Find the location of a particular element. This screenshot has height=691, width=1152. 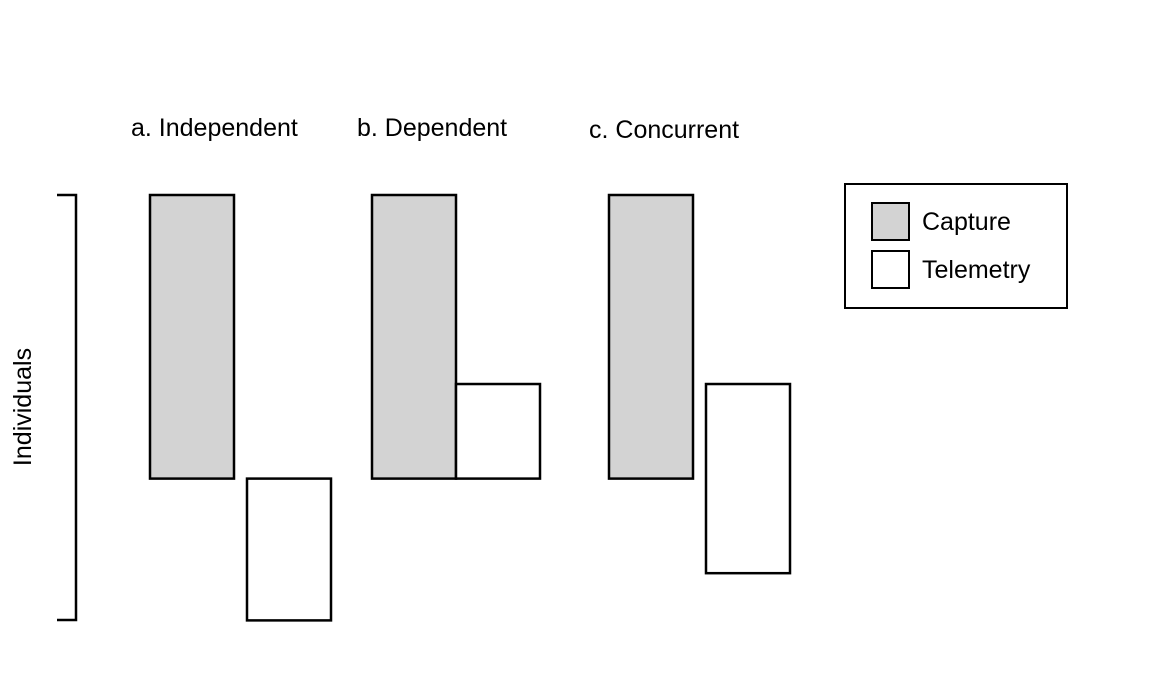

legend-swatch-telemetry is located at coordinates (890, 269).